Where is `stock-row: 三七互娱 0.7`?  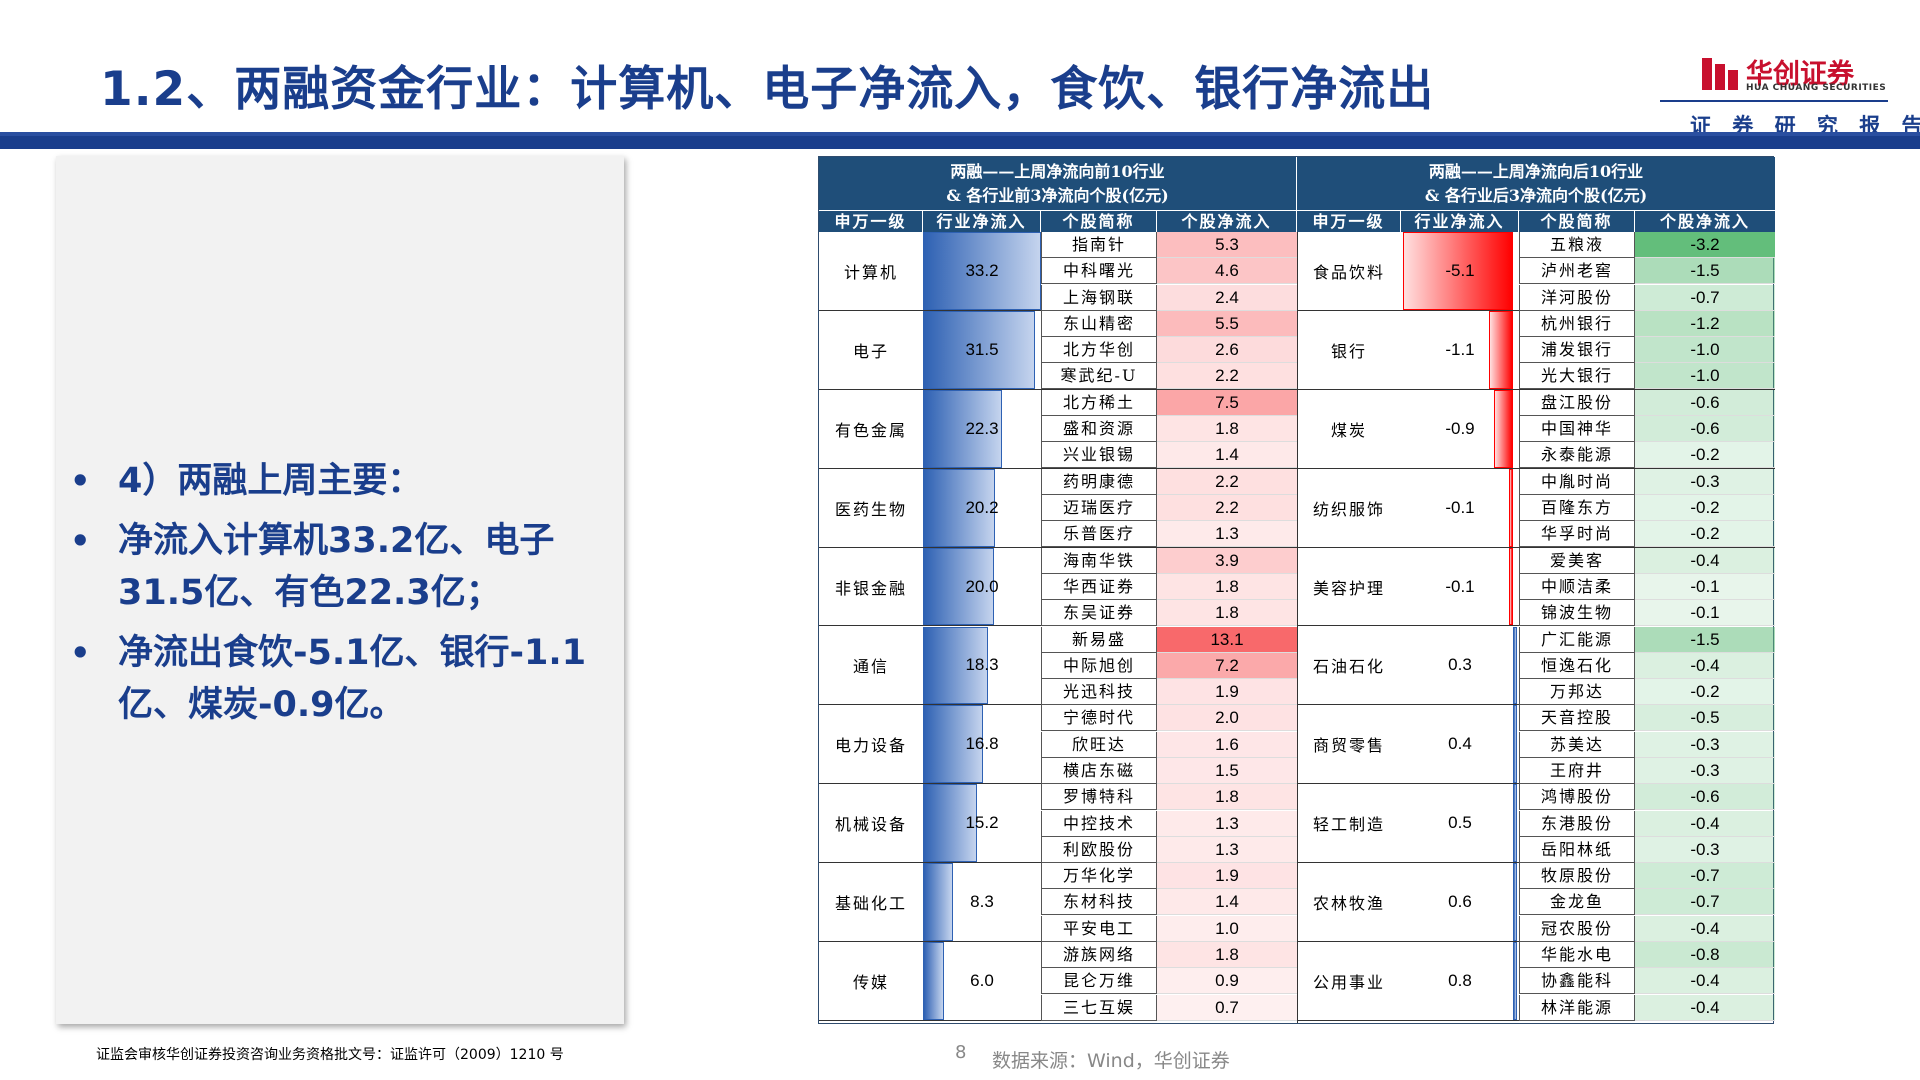 stock-row: 三七互娱 0.7 is located at coordinates (1169, 1007).